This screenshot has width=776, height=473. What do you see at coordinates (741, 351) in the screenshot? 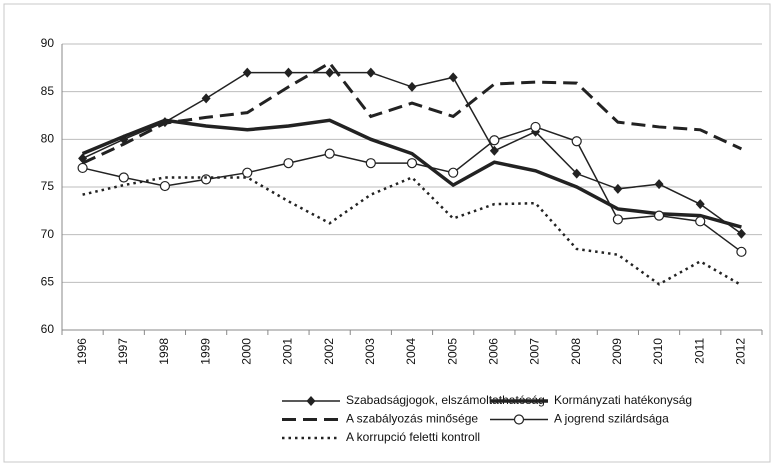
I see `x-tick-label: 2012` at bounding box center [741, 351].